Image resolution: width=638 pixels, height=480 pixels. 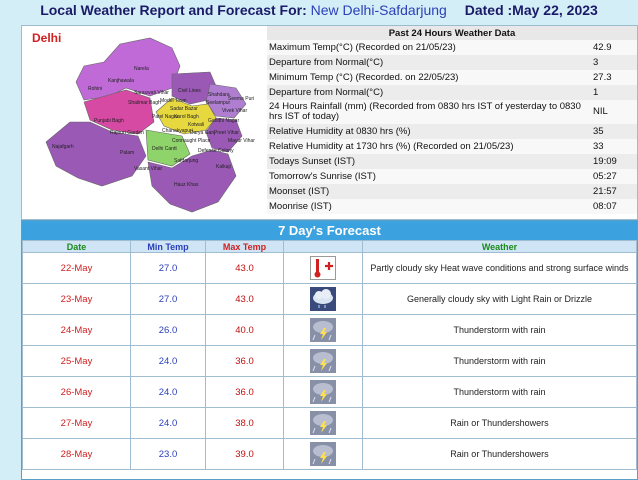 I want to click on forecast-max-temp: 39.0, so click(x=244, y=454).